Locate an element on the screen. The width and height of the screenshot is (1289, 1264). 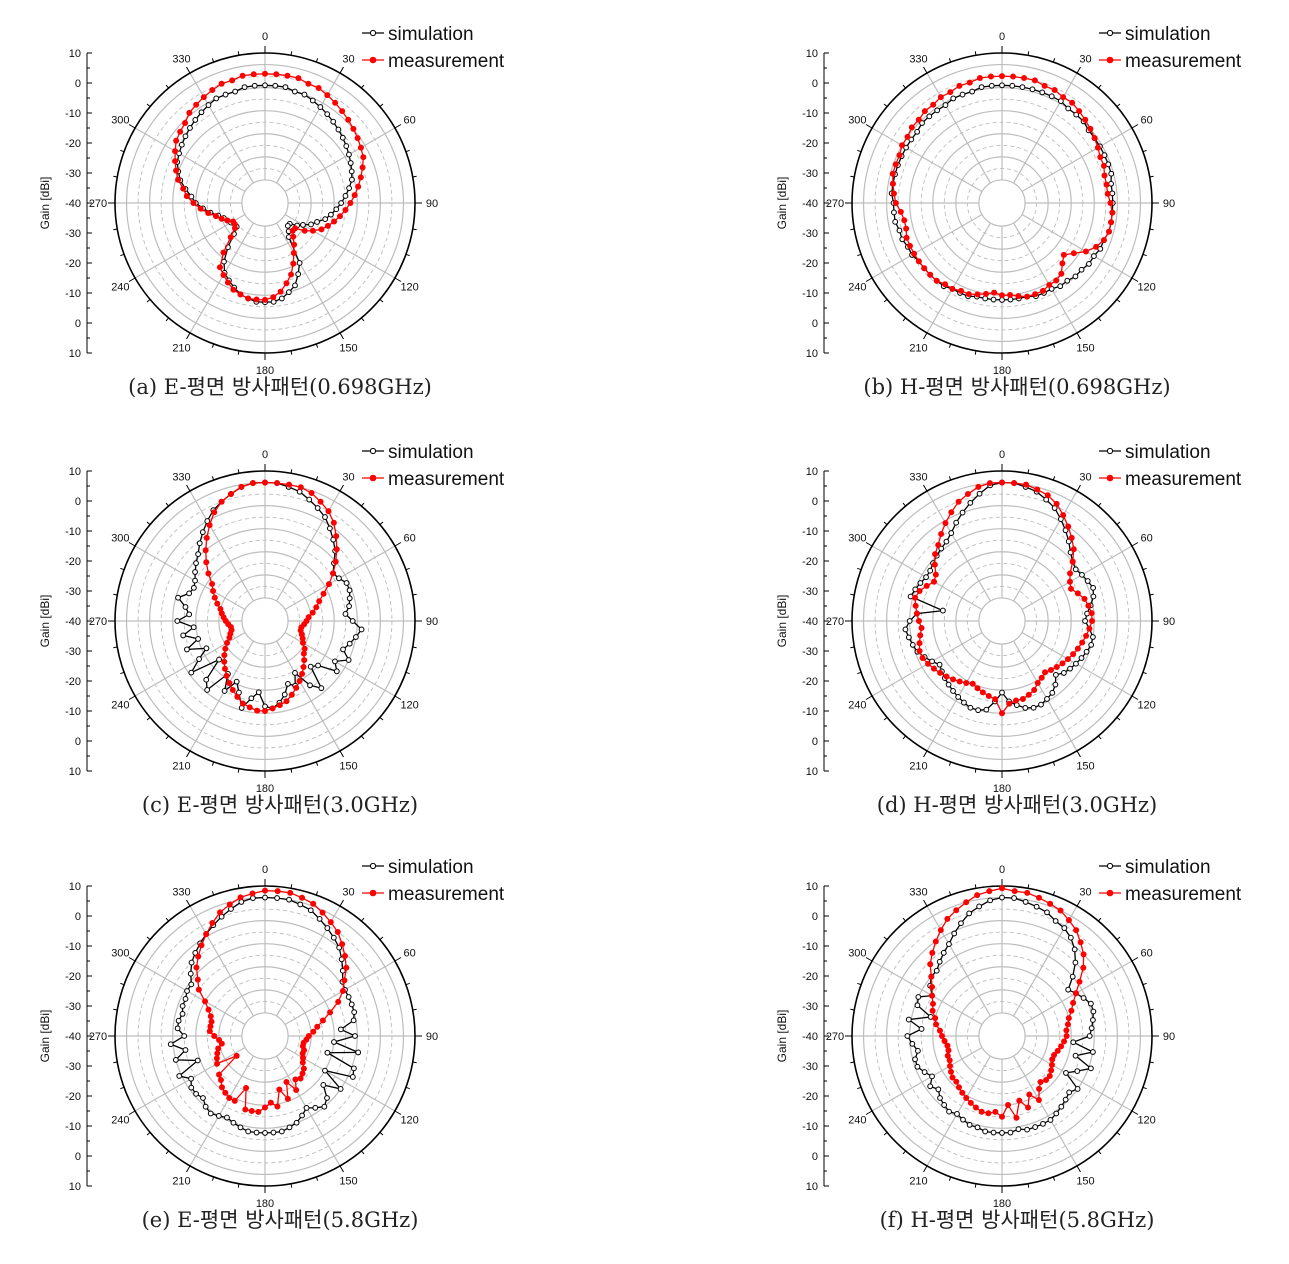
angle-tick-label: 330 is located at coordinates (181, 59).